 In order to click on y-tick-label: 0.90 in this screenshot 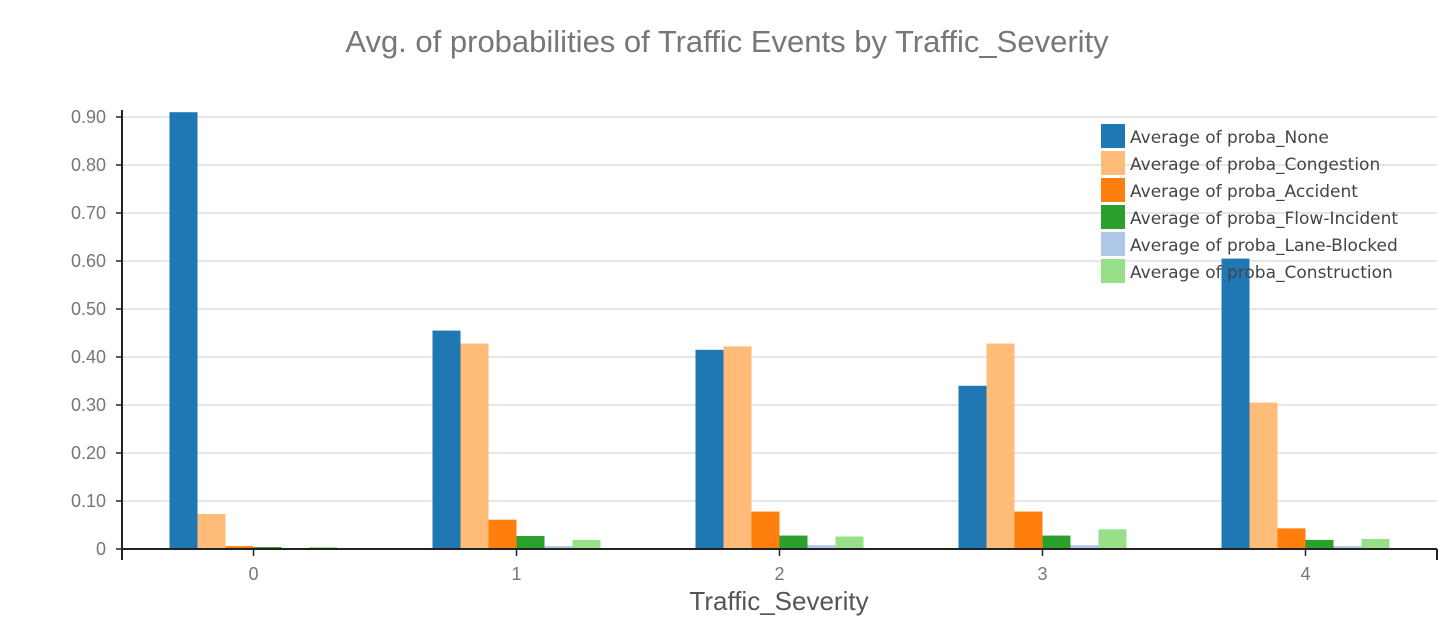, I will do `click(88, 117)`.